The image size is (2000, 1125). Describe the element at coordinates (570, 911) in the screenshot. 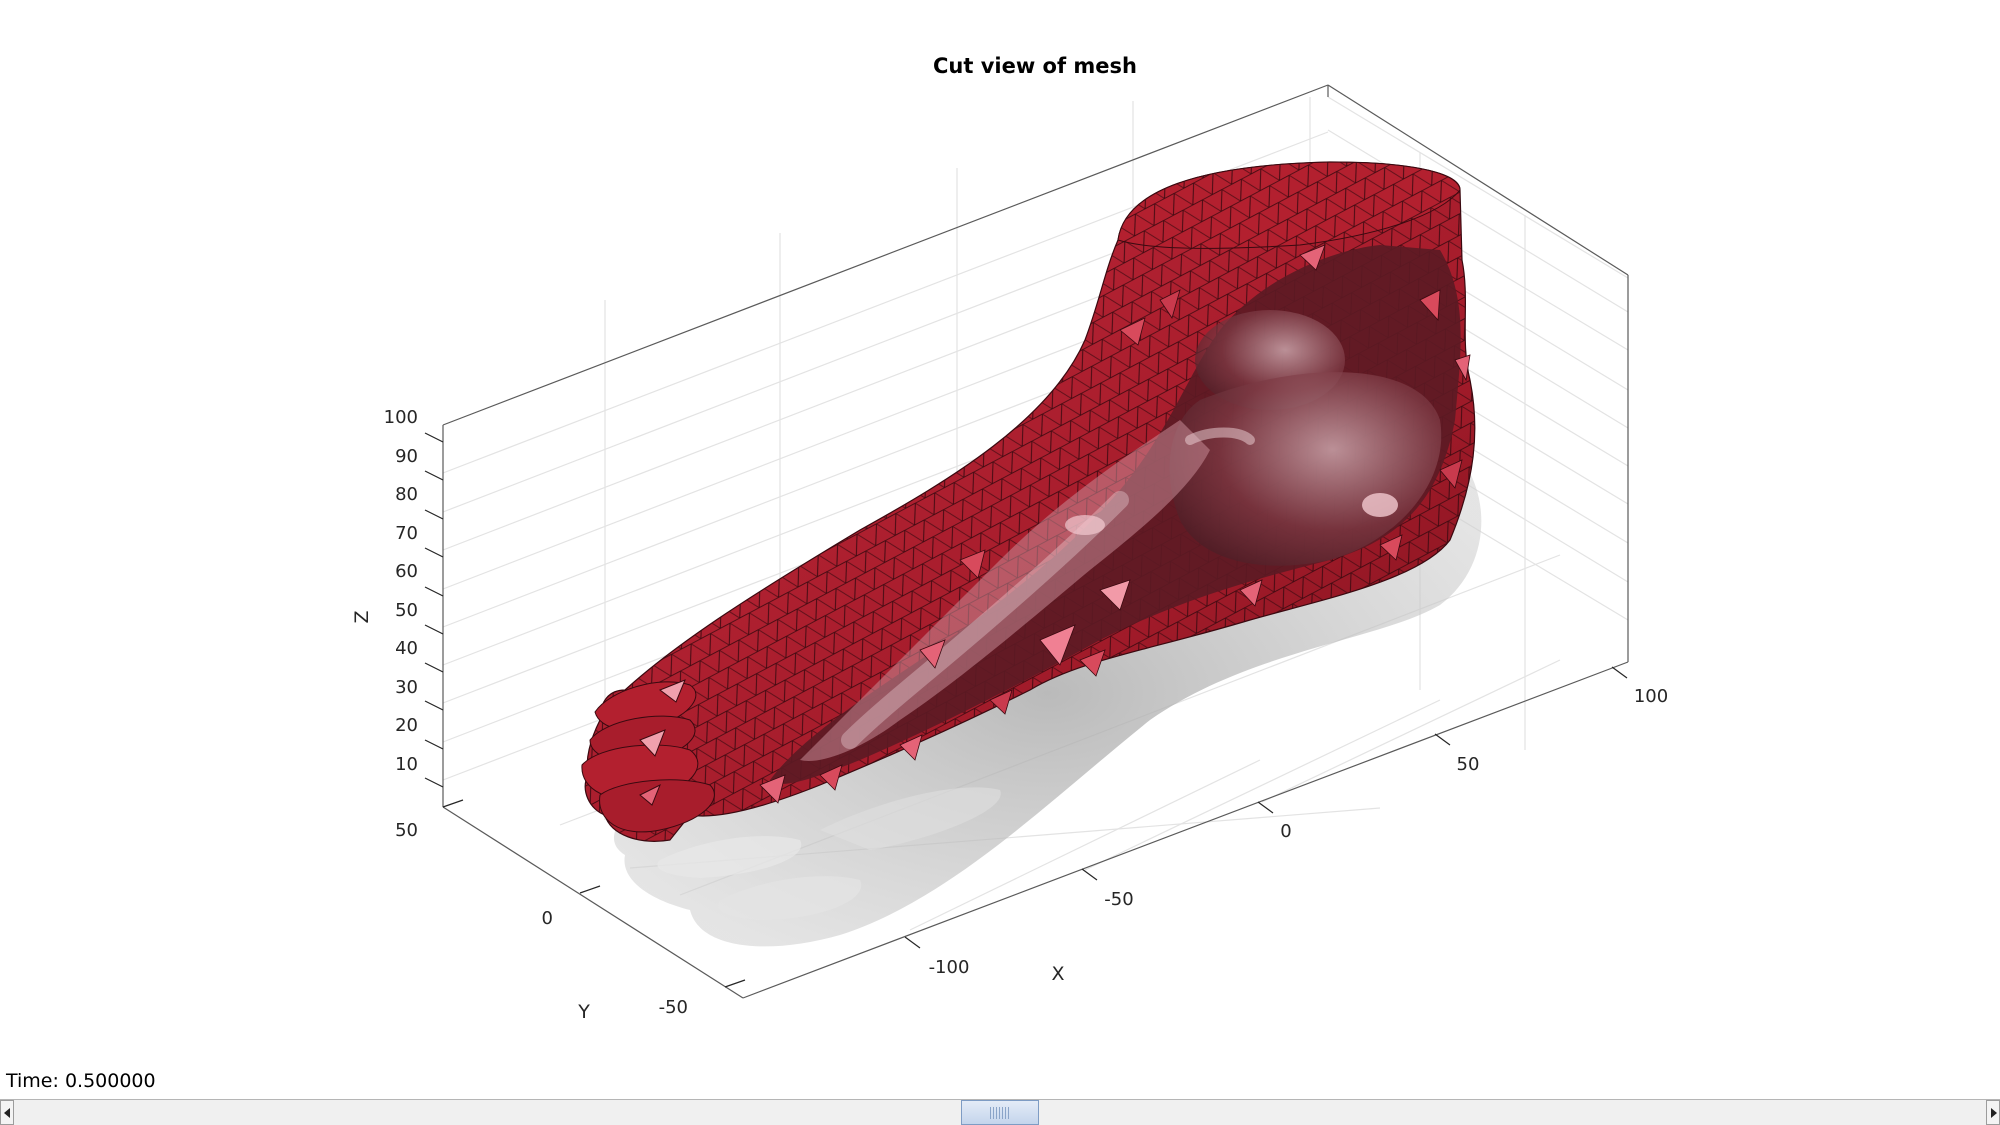

I see `y-axis: 50 0 -50 Y` at that location.